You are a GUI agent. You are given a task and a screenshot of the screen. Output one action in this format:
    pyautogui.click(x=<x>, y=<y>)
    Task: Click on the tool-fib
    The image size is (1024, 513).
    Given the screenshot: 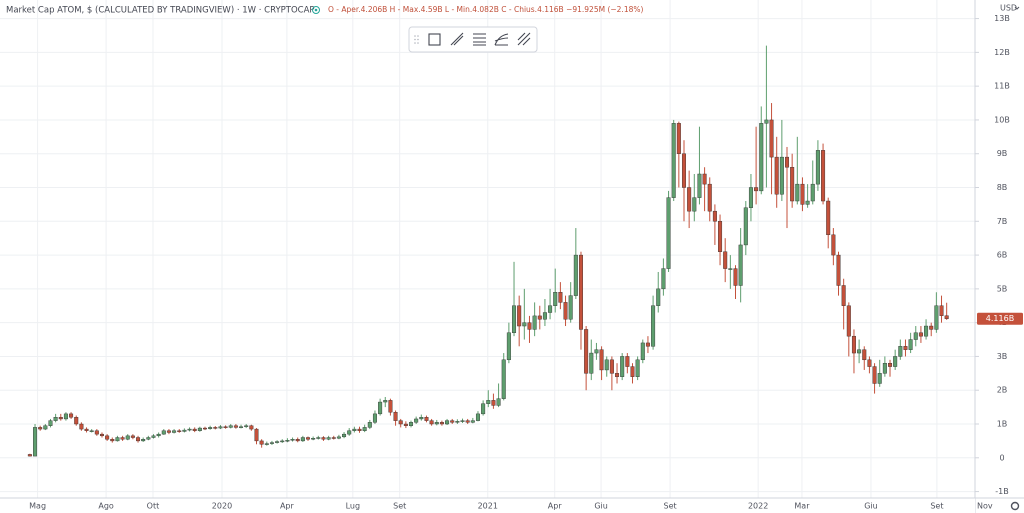 What is the action you would take?
    pyautogui.click(x=479, y=39)
    